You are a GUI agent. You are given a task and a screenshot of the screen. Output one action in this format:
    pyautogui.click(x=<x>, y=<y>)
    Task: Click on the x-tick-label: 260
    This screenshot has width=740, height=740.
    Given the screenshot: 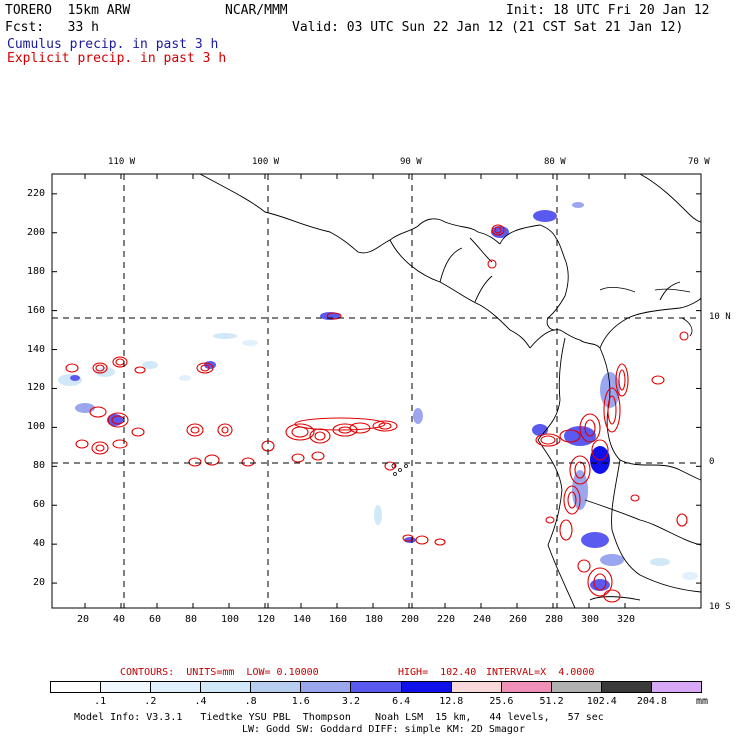 What is the action you would take?
    pyautogui.click(x=518, y=619)
    